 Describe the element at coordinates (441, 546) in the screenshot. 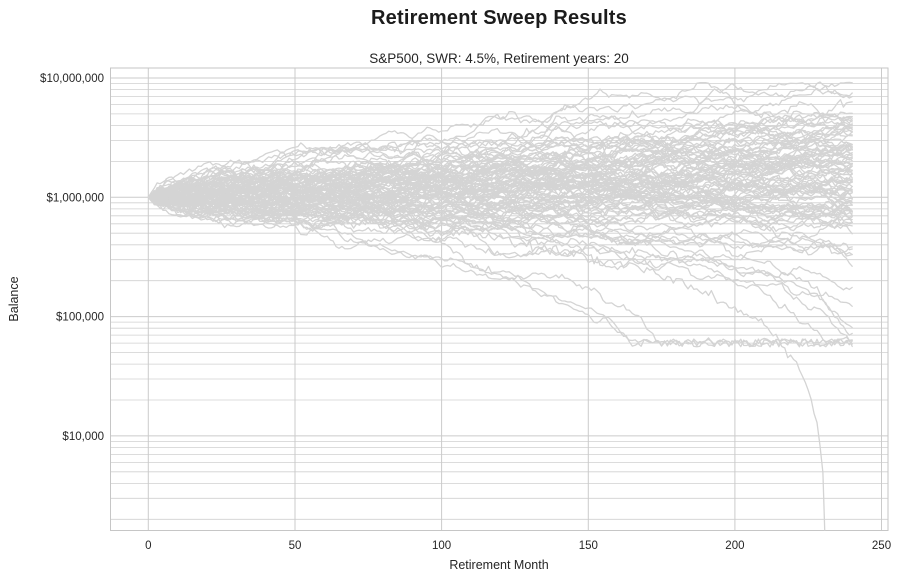

I see `x-tick-label: 100` at that location.